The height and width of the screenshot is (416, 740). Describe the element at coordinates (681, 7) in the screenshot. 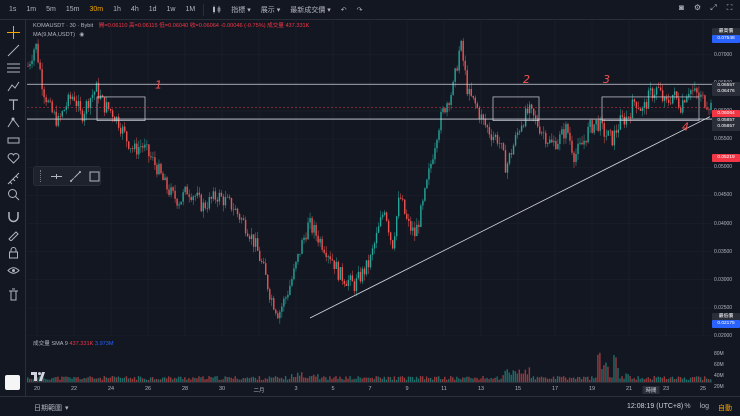

I see `camera-icon: ◙` at that location.